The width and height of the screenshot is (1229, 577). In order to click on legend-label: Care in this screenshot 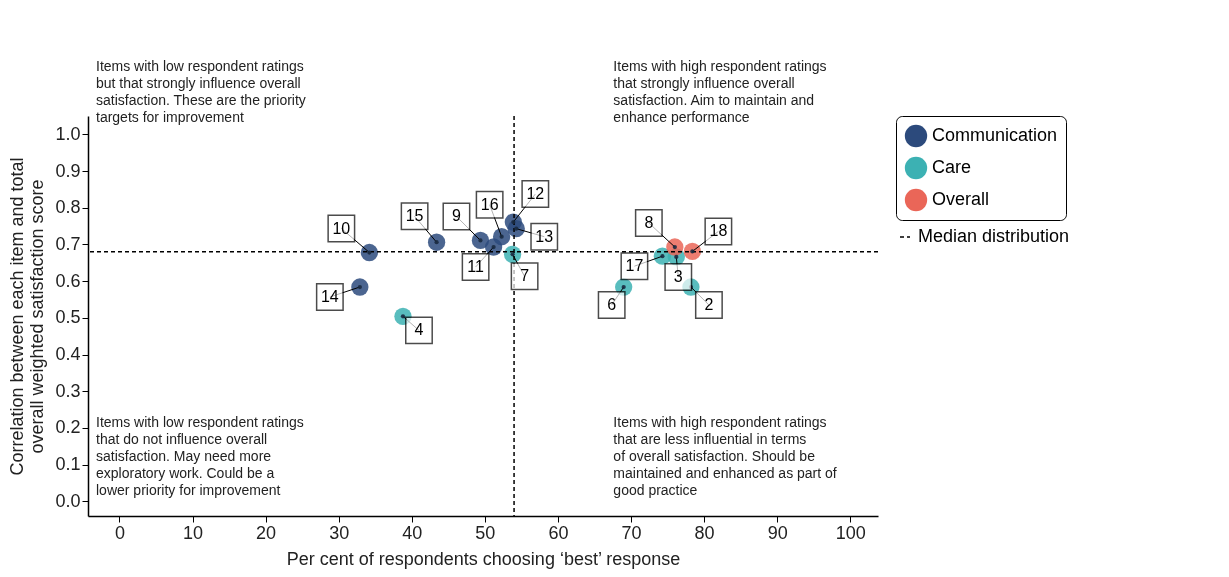, I will do `click(952, 167)`.